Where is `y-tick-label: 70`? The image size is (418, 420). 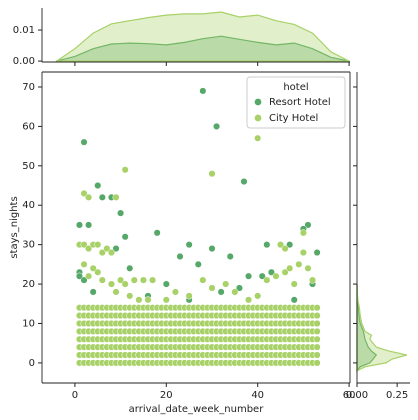
y-tick-label: 70 is located at coordinates (28, 87).